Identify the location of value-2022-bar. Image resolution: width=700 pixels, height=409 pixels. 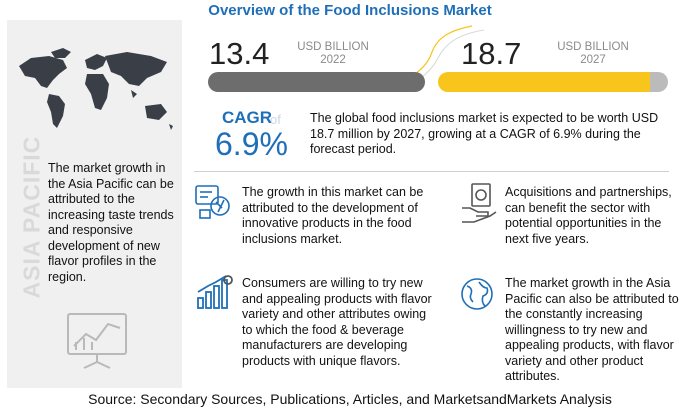
(316, 82).